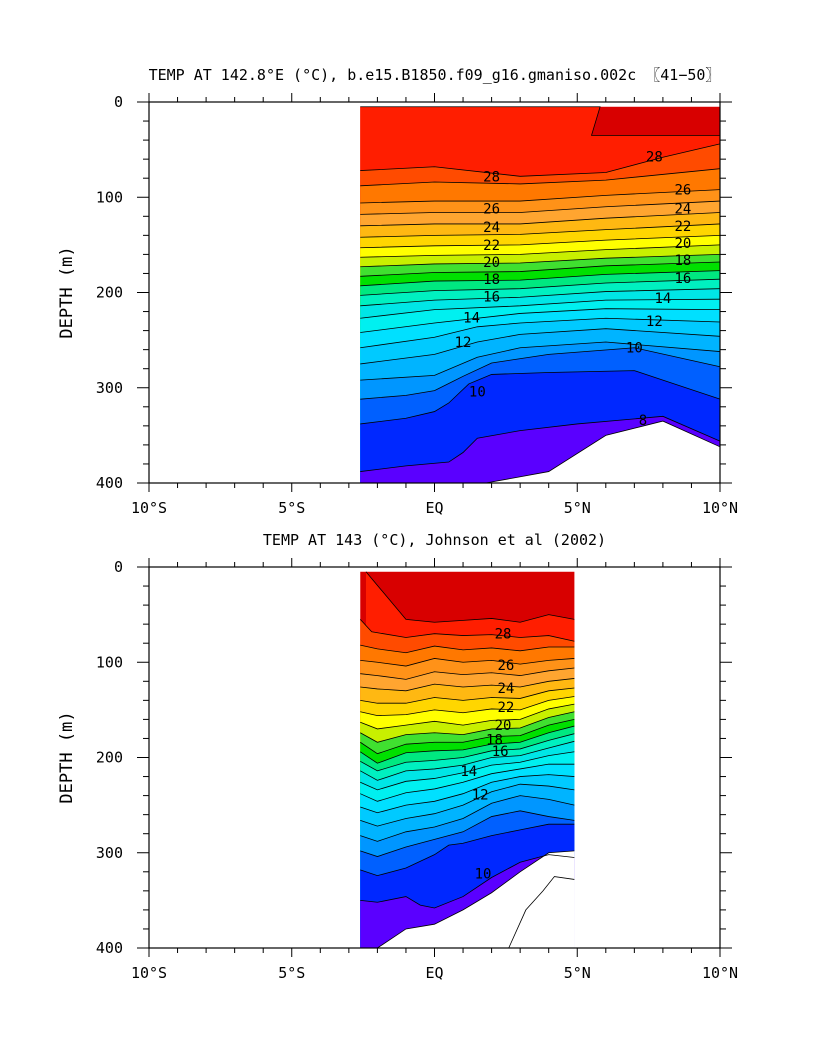 Image resolution: width=818 pixels, height=1055 pixels. Describe the element at coordinates (109, 388) in the screenshot. I see `y-tick-label: 300` at that location.